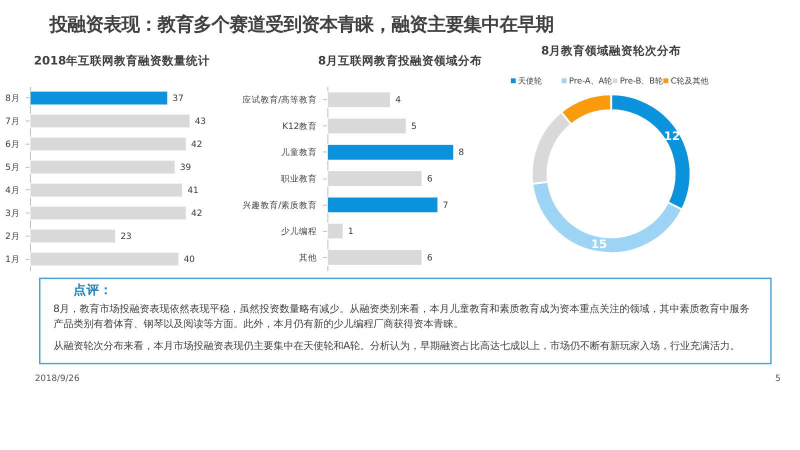 The width and height of the screenshot is (800, 450). I want to click on data-label: 41, so click(193, 191).